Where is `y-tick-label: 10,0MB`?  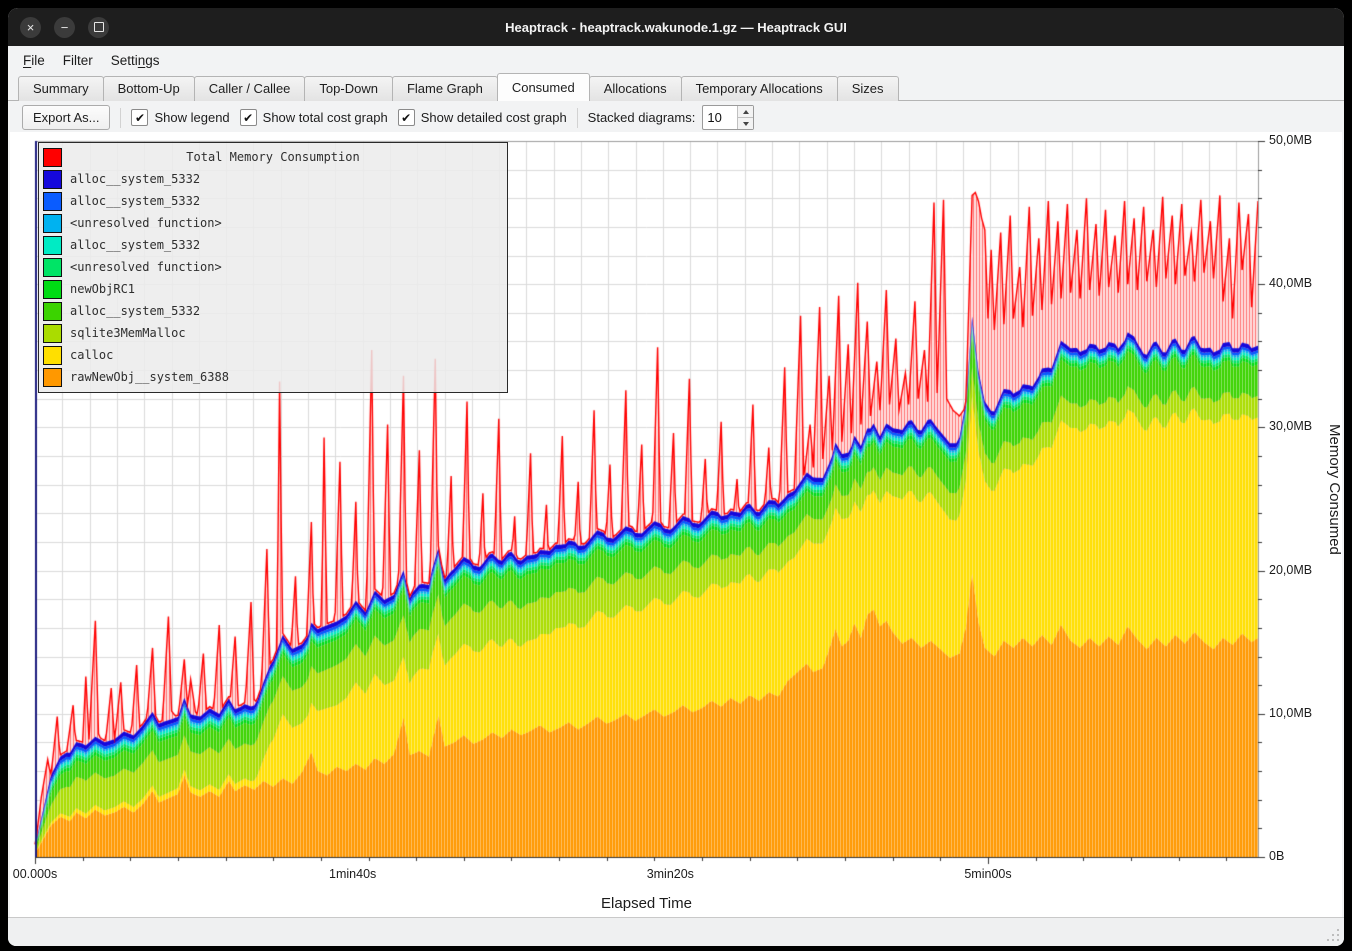 y-tick-label: 10,0MB is located at coordinates (1291, 712).